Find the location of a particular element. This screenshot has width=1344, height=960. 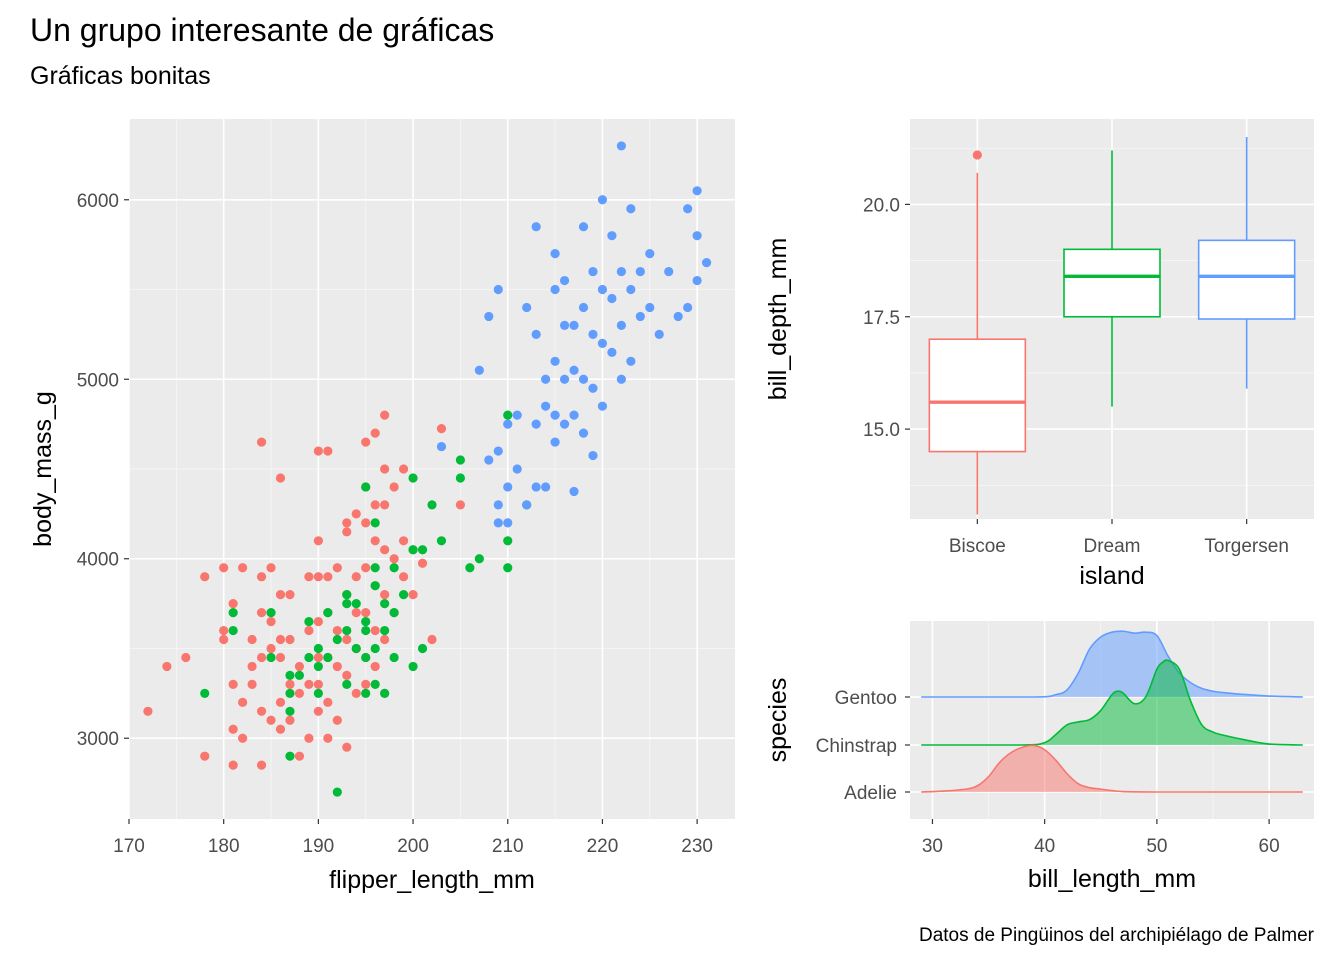

ridge-area-fill is located at coordinates (1112, 664).